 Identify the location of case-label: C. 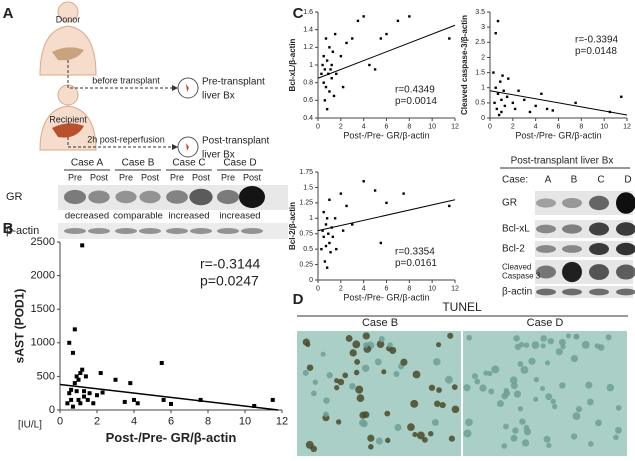
(600, 180).